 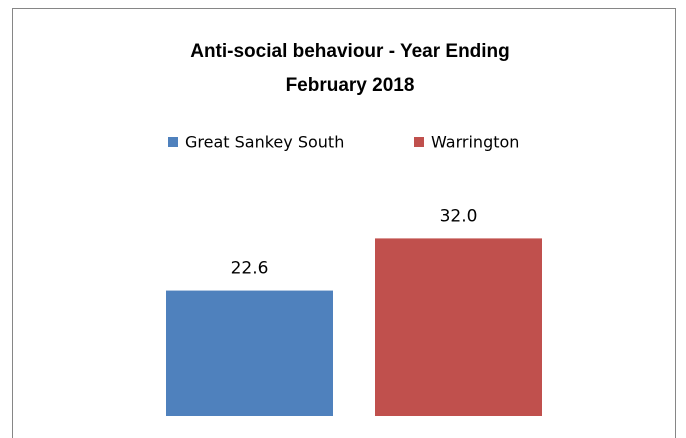 I want to click on chart-title: February 2018, so click(x=350, y=85).